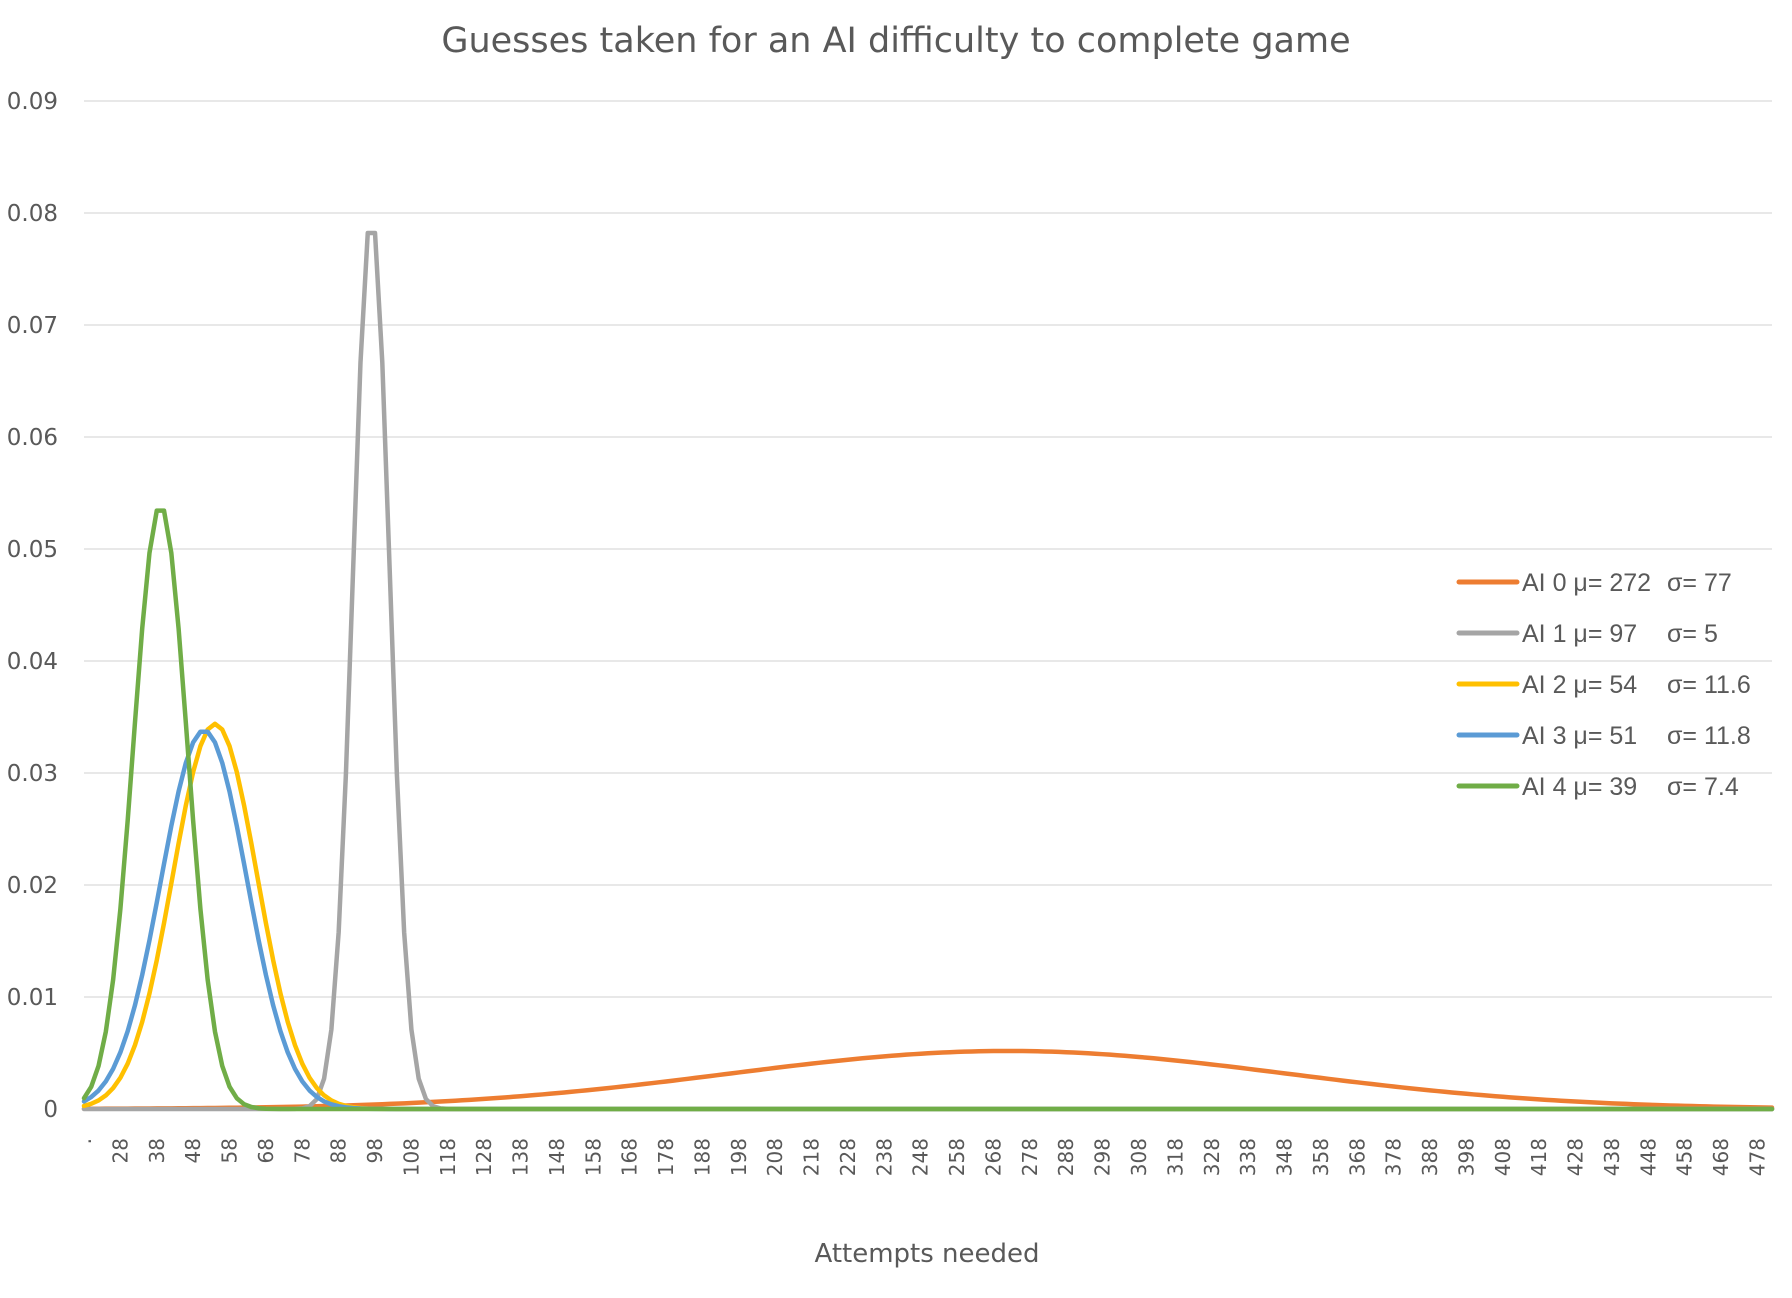 The height and width of the screenshot is (1298, 1792). Describe the element at coordinates (32, 998) in the screenshot. I see `y-tick-label: 0.01` at that location.